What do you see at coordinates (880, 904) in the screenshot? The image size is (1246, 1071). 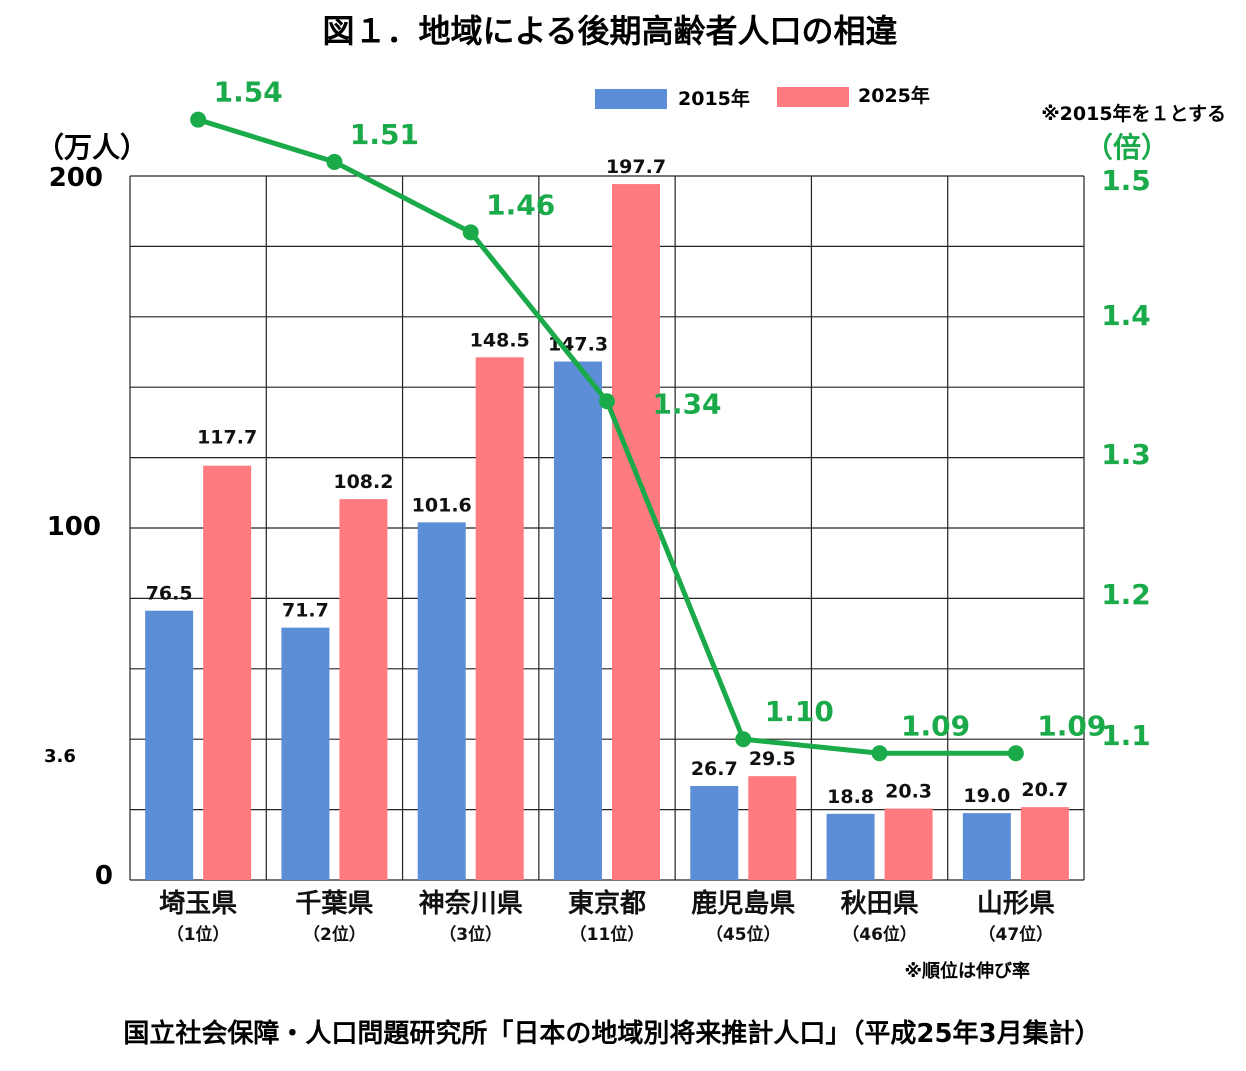 I see `category-name-6: 秋田県` at bounding box center [880, 904].